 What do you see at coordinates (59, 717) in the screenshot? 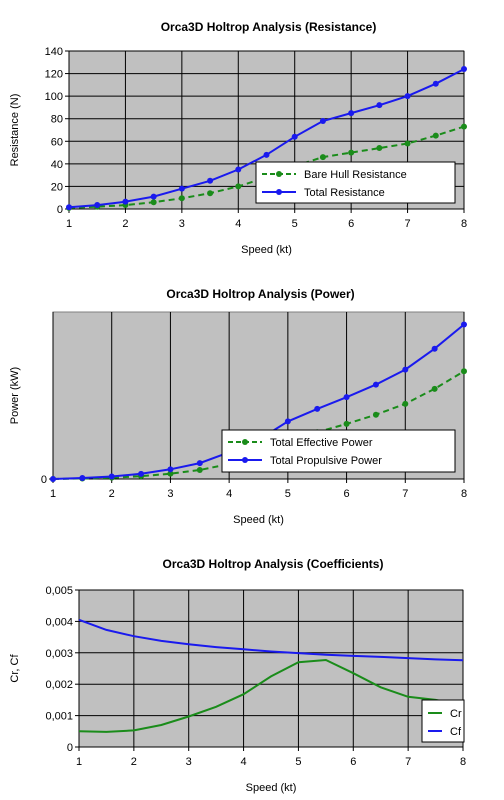
I see `y-tick-label: 0,001` at bounding box center [59, 717].